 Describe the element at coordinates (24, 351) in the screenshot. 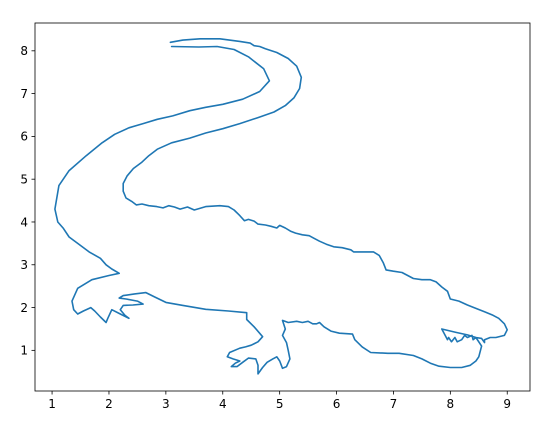

I see `y-tick-label: 1` at that location.